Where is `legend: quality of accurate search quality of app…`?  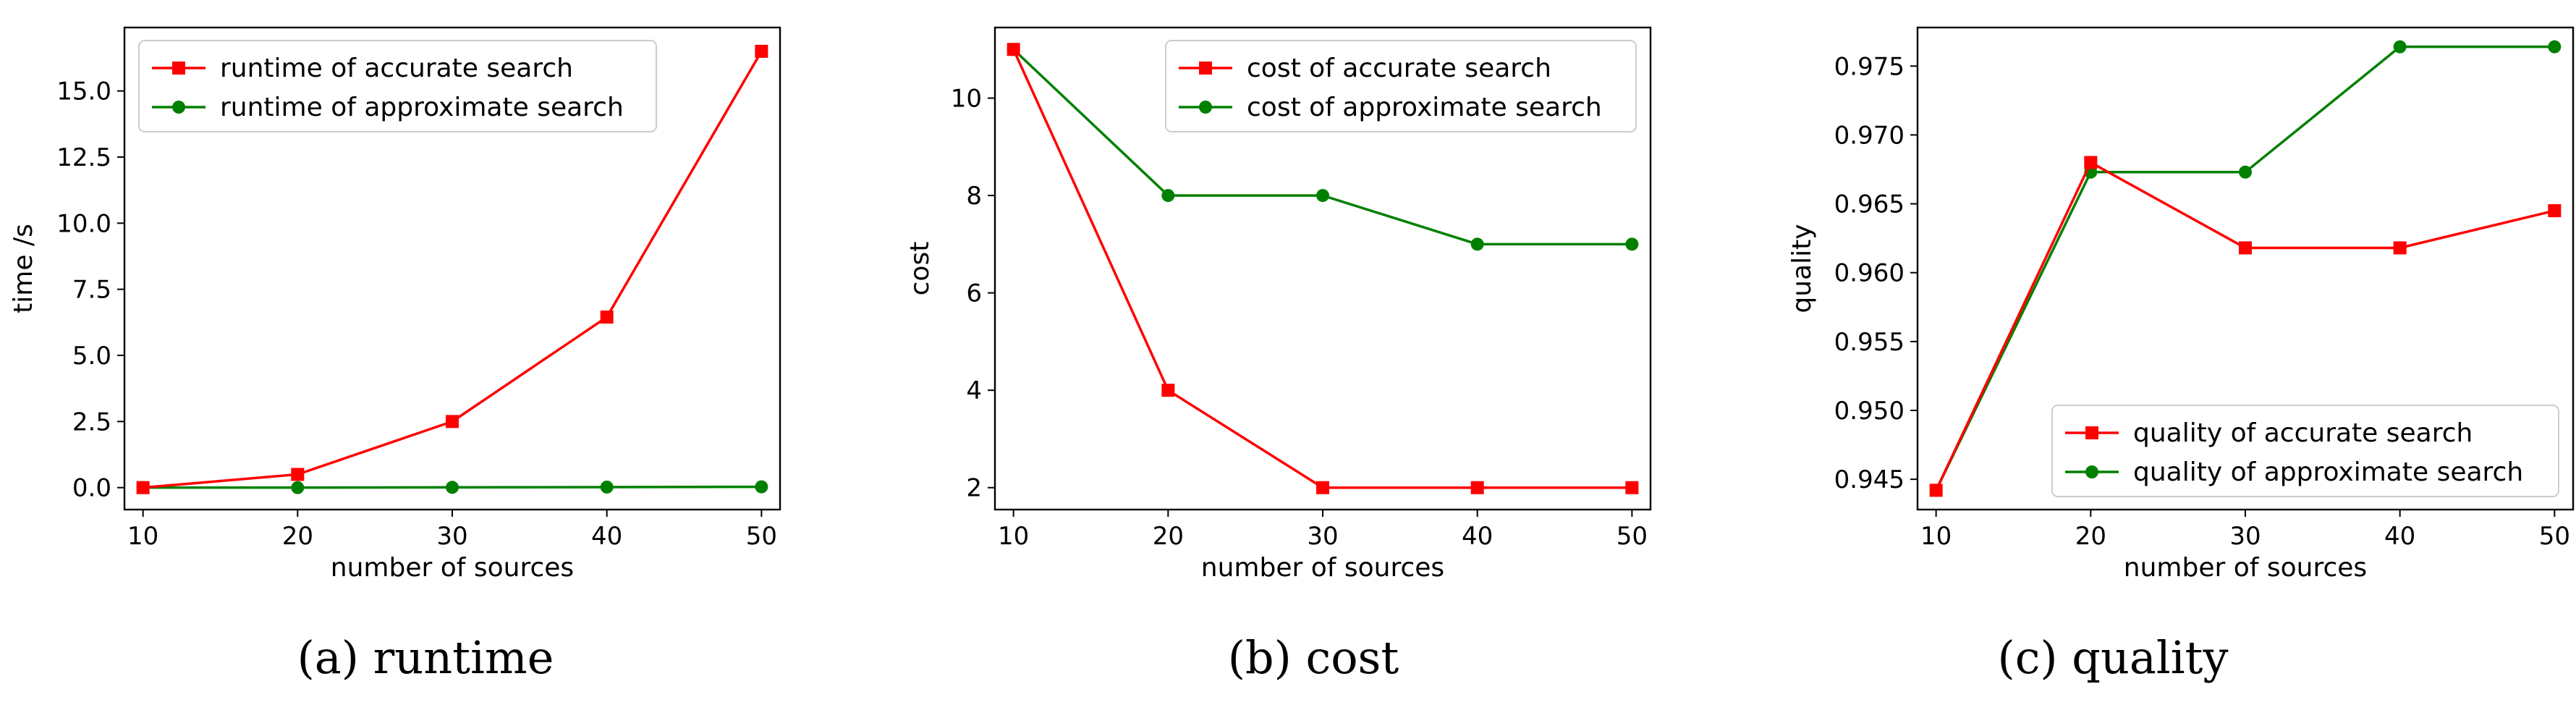 legend: quality of accurate search quality of app… is located at coordinates (2305, 451).